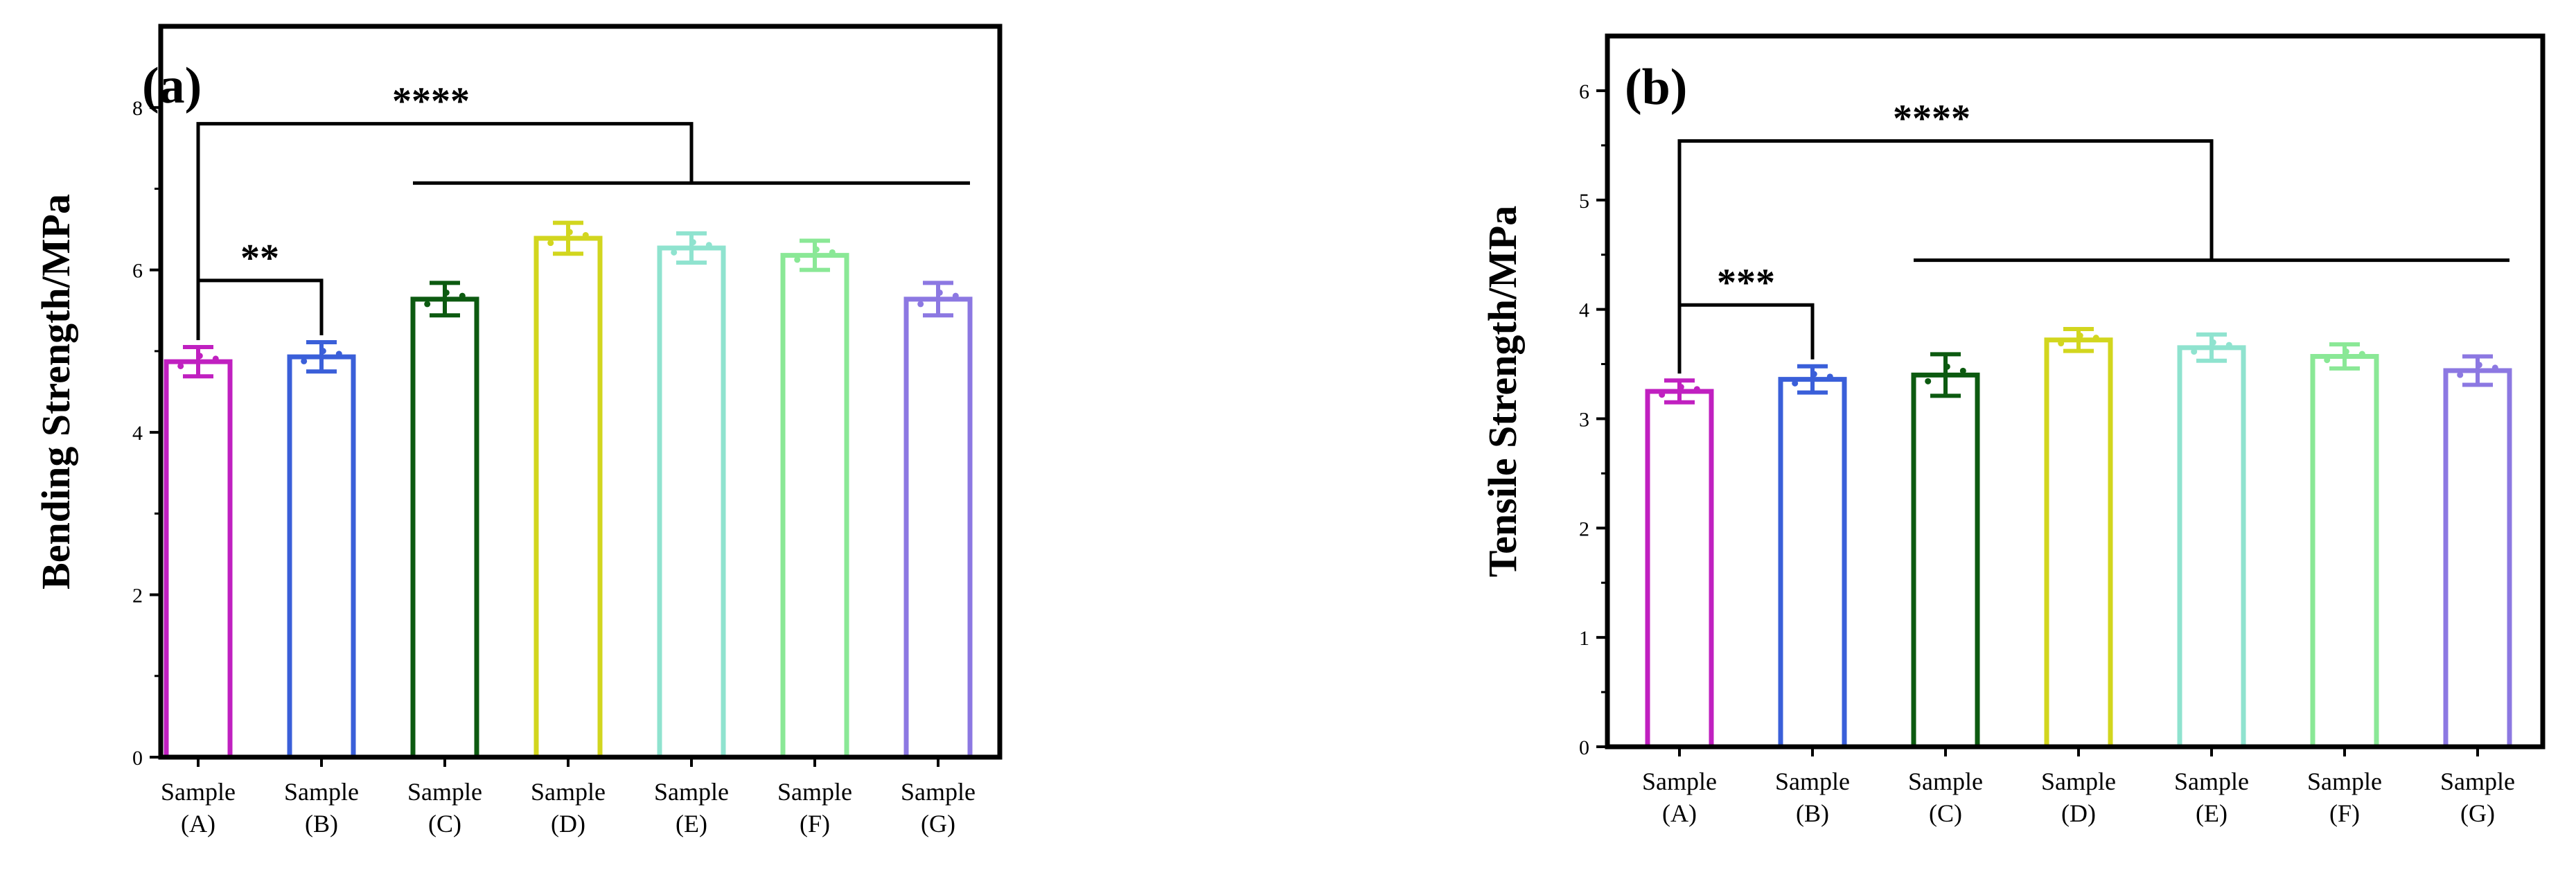 This screenshot has height=877, width=2576. Describe the element at coordinates (137, 108) in the screenshot. I see `y-tick-label-4: 8` at that location.